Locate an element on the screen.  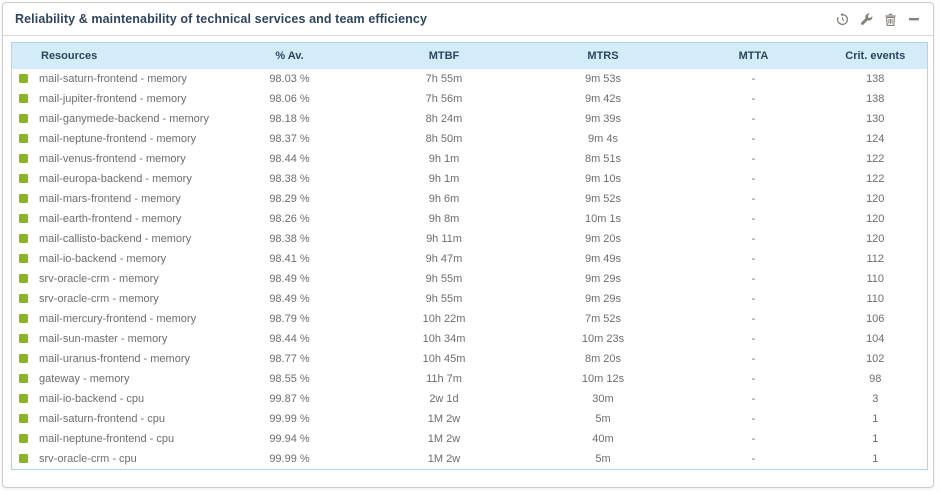
resource-cell: srv-oracle-crm - memory is located at coordinates (112, 299).